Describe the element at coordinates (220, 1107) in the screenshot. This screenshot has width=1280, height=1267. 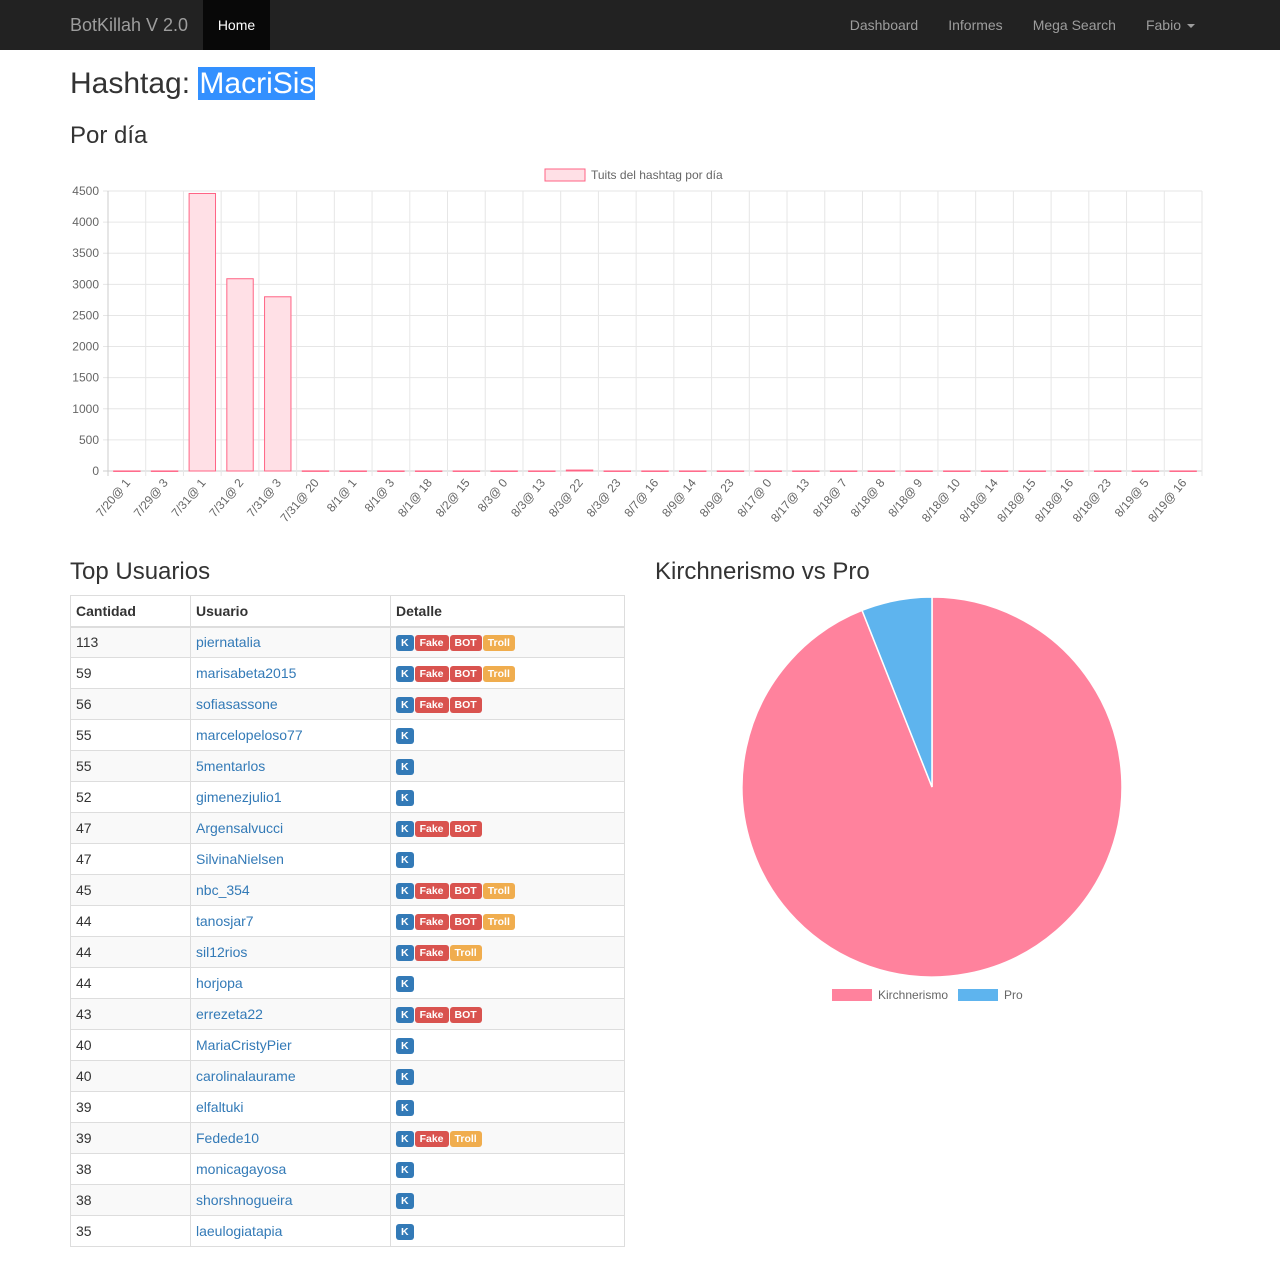
I see `user-link: elfaltuki` at that location.